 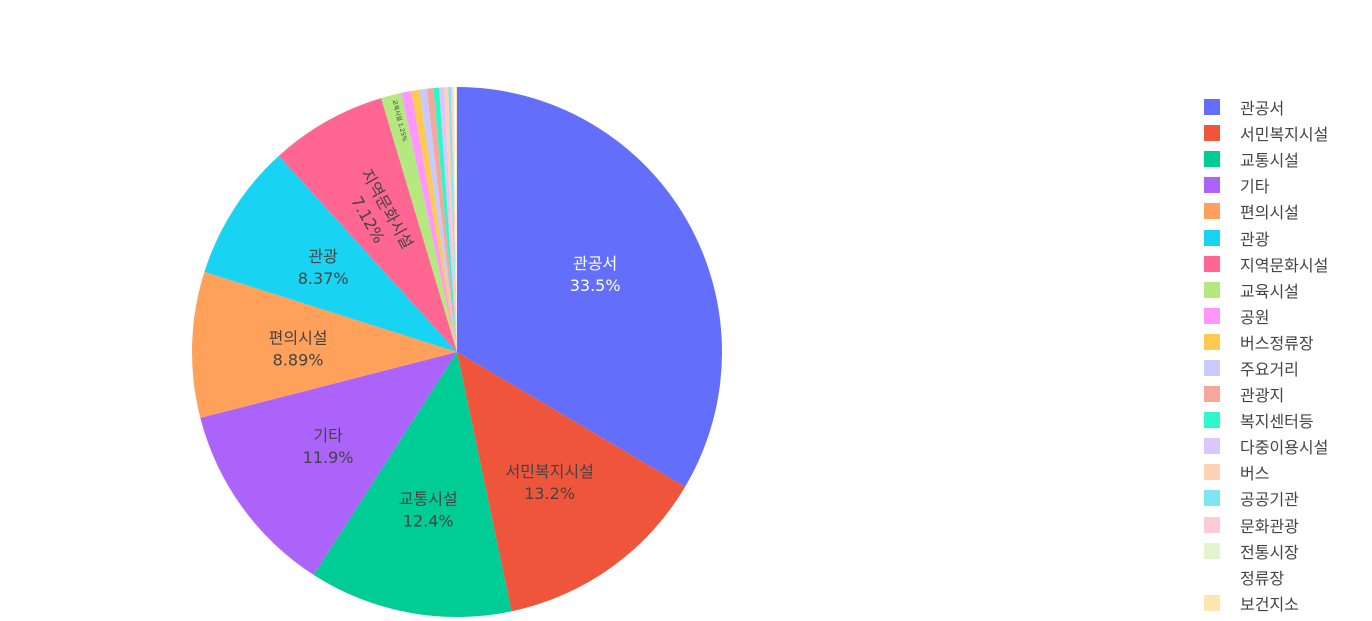 I want to click on legend-label: 복지센터등, so click(x=1277, y=422).